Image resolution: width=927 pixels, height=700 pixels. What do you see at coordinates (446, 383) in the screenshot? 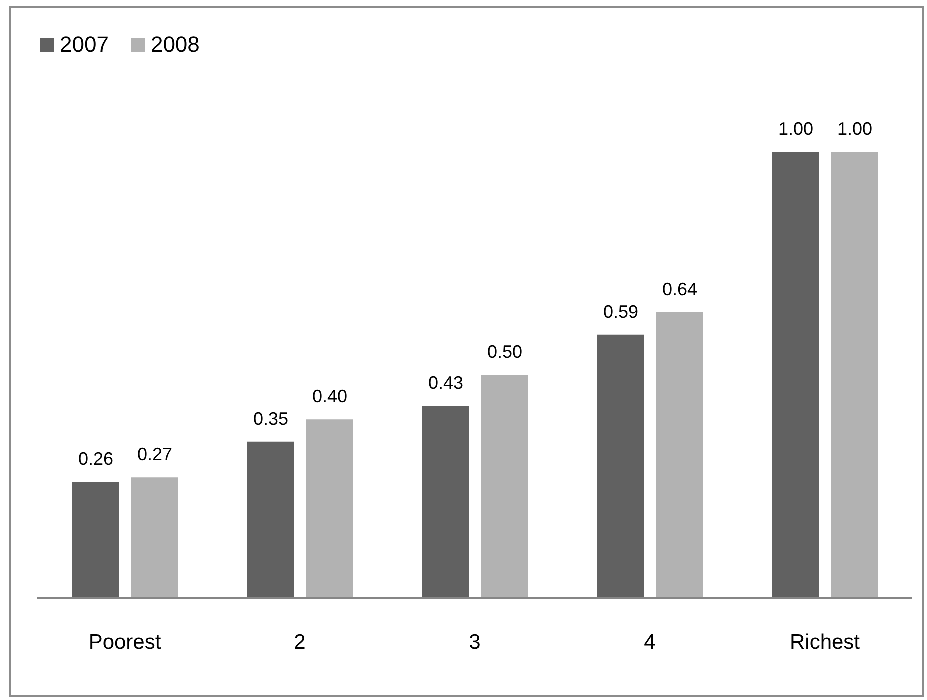
I see `data-label: 0.43` at bounding box center [446, 383].